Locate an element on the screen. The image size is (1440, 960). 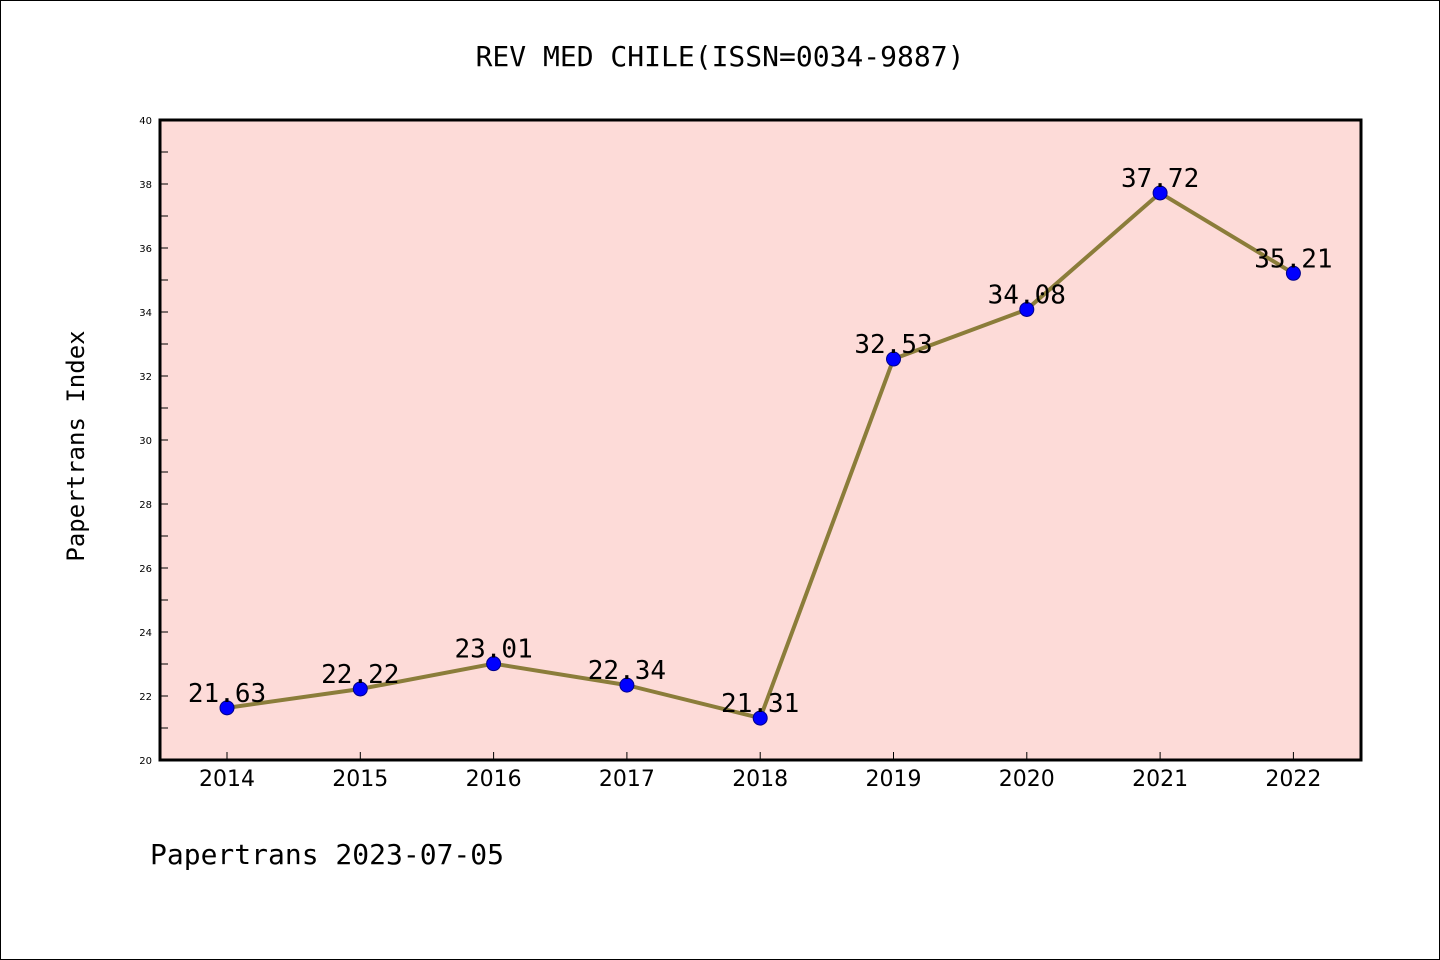
y-tick-label: 24 is located at coordinates (145, 633).